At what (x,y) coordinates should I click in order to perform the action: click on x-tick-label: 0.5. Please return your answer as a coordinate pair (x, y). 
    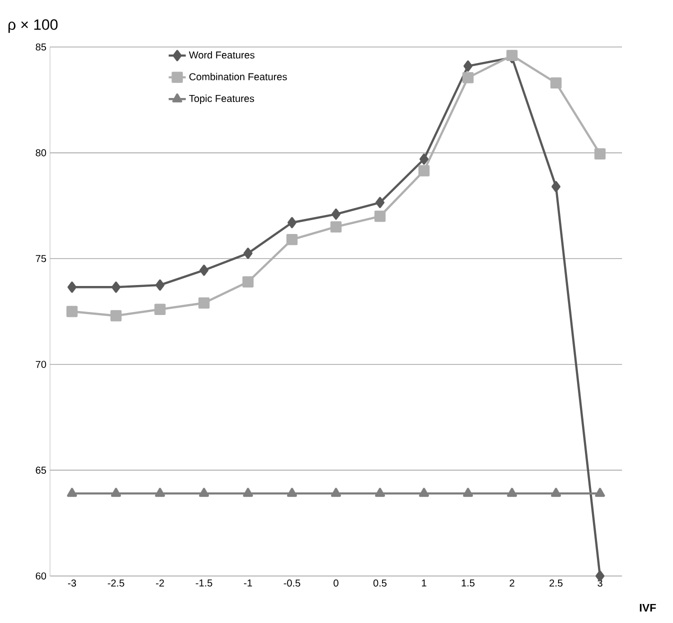
    Looking at the image, I should click on (380, 583).